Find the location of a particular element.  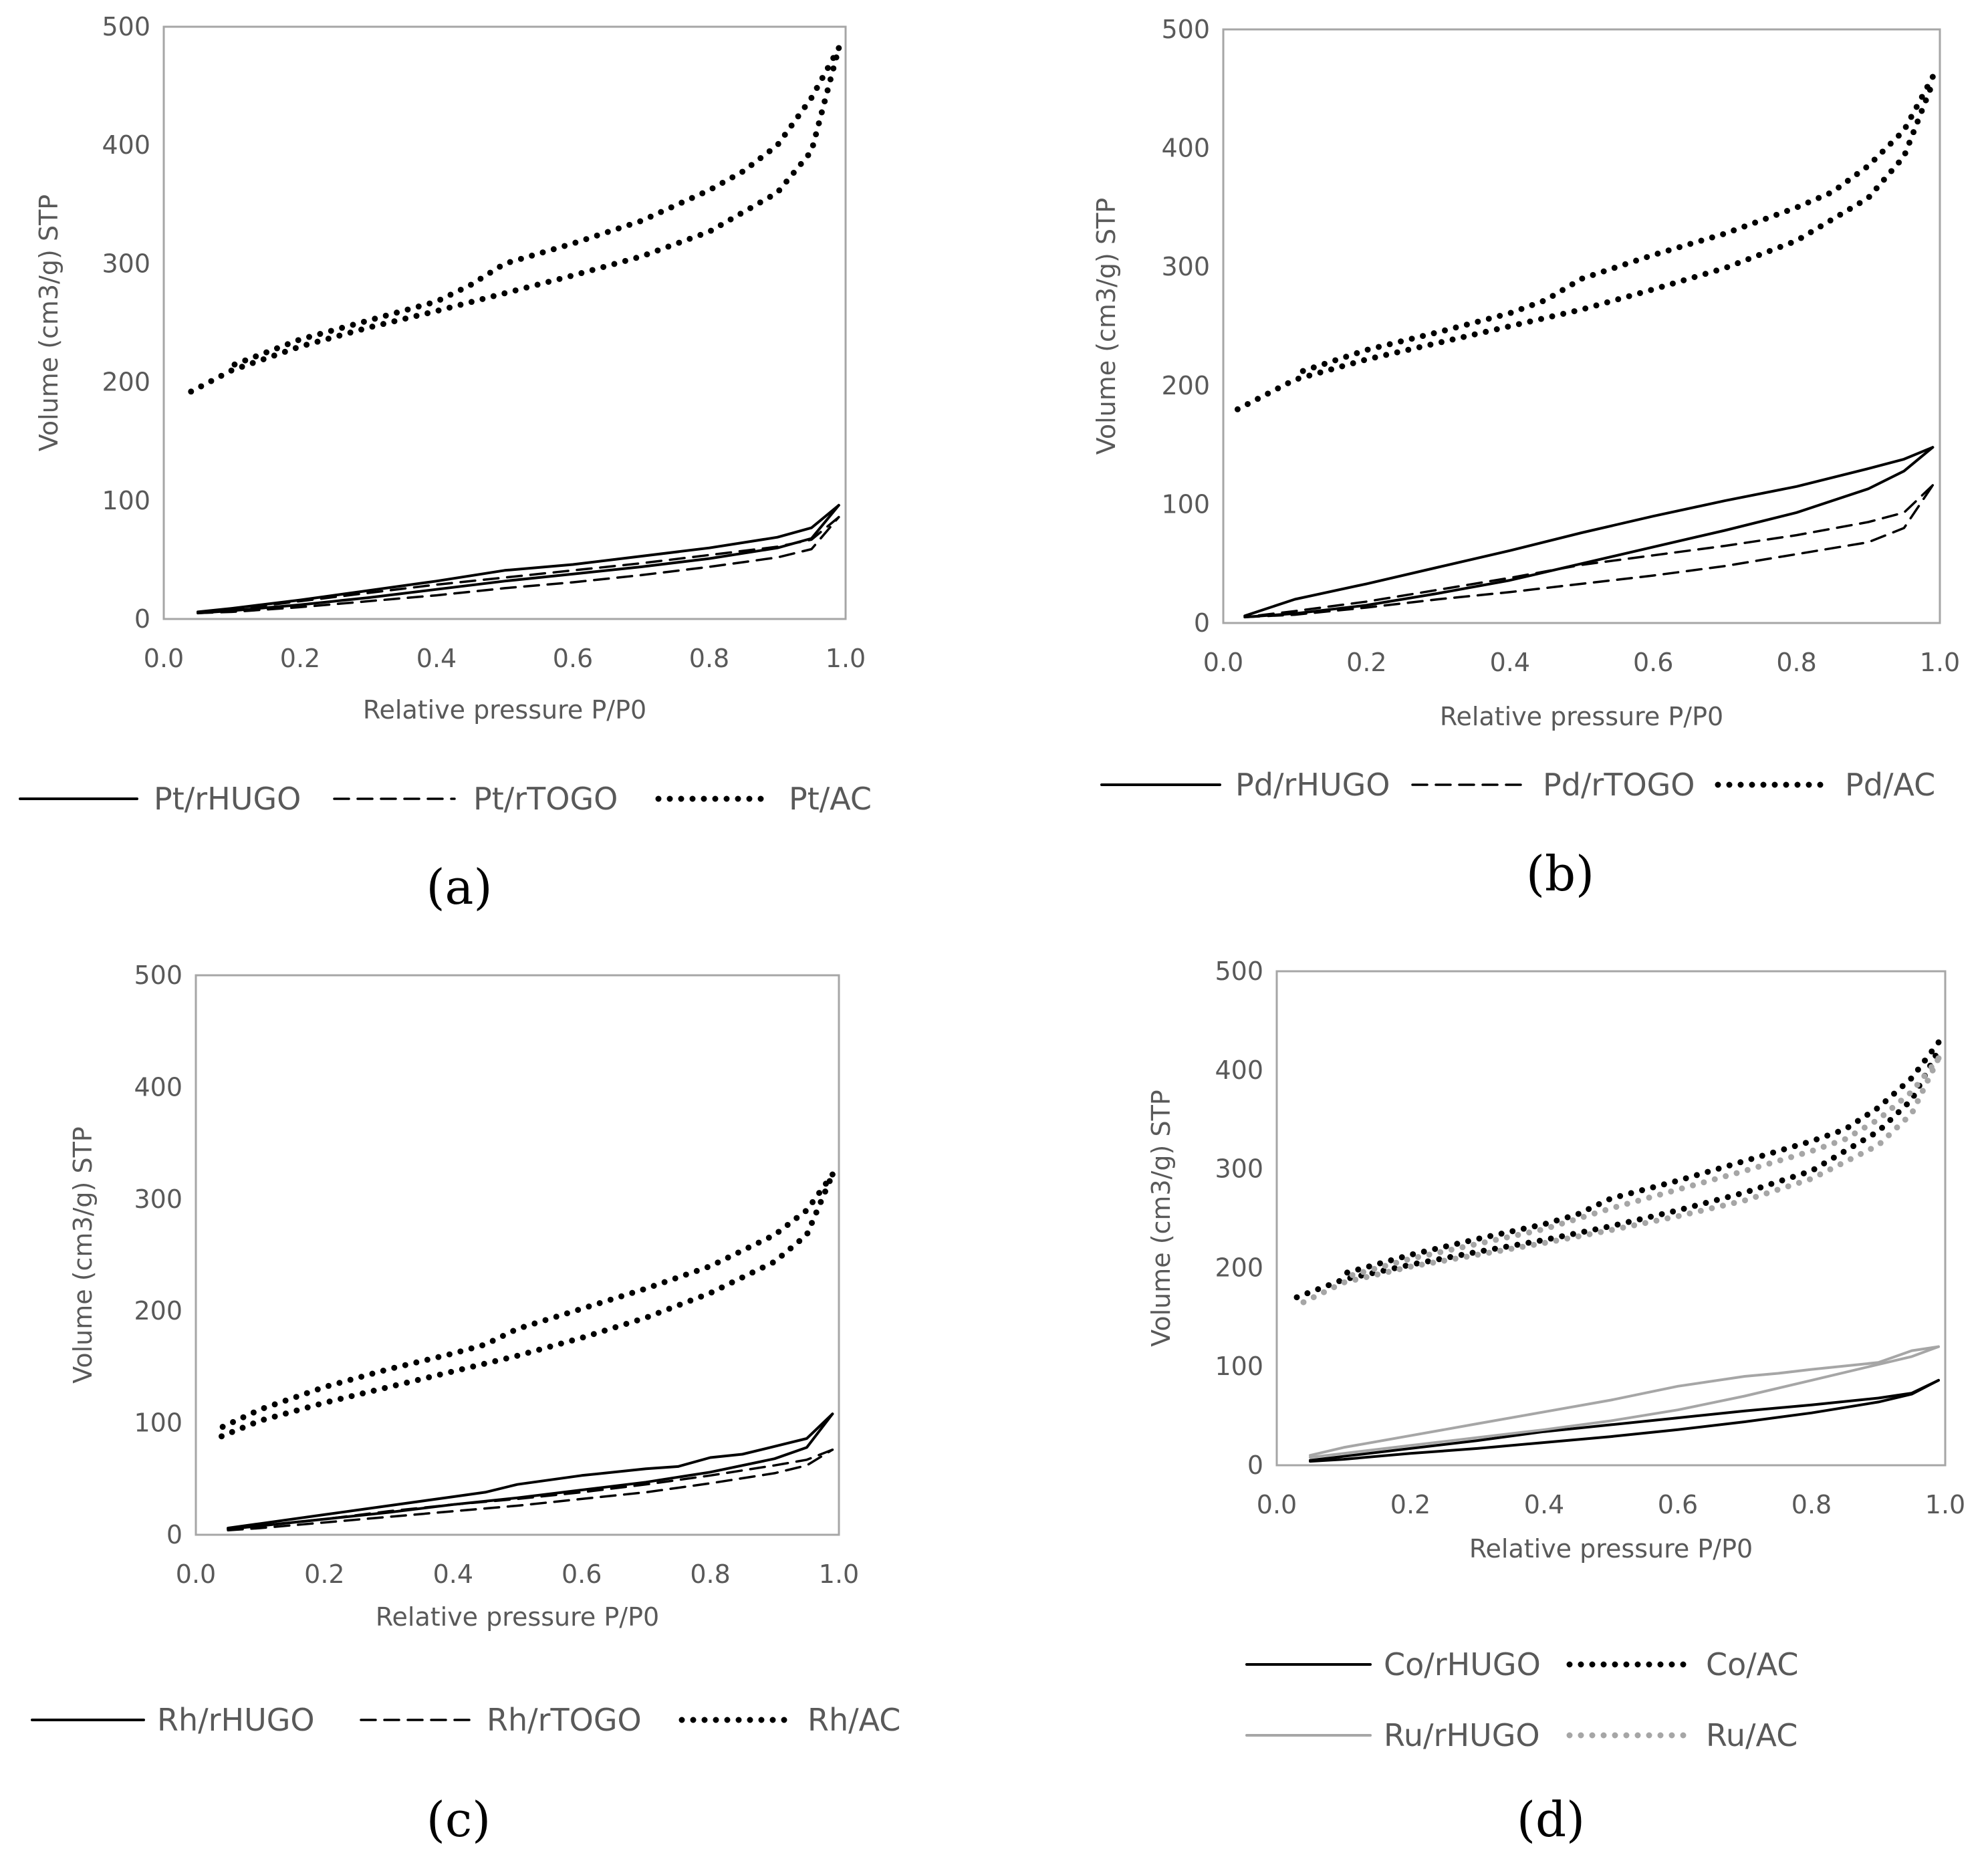

legend-label: Pt/rTOGO is located at coordinates (545, 799).